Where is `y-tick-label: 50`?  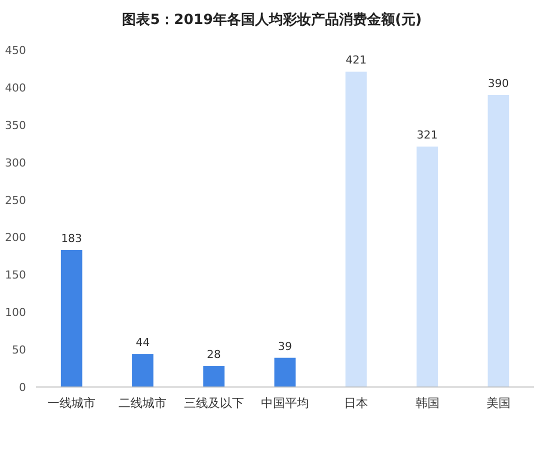 y-tick-label: 50 is located at coordinates (19, 350).